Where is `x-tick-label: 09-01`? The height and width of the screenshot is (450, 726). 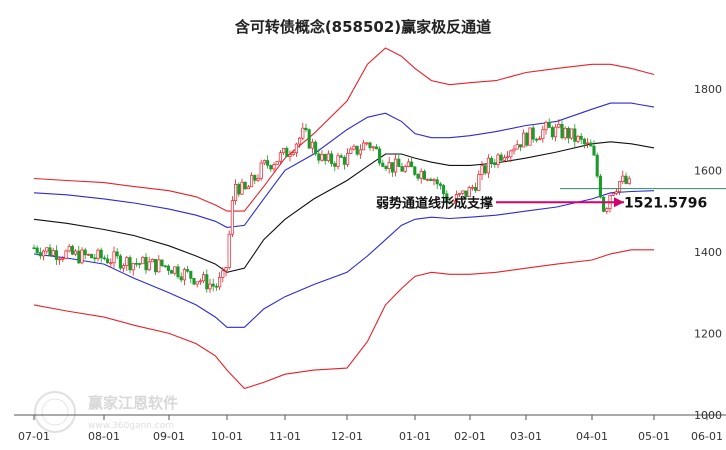 x-tick-label: 09-01 is located at coordinates (169, 436).